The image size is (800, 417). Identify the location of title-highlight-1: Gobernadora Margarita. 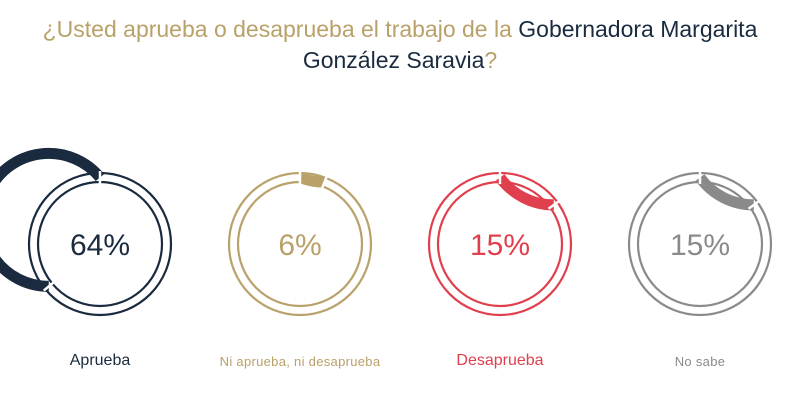
(638, 29).